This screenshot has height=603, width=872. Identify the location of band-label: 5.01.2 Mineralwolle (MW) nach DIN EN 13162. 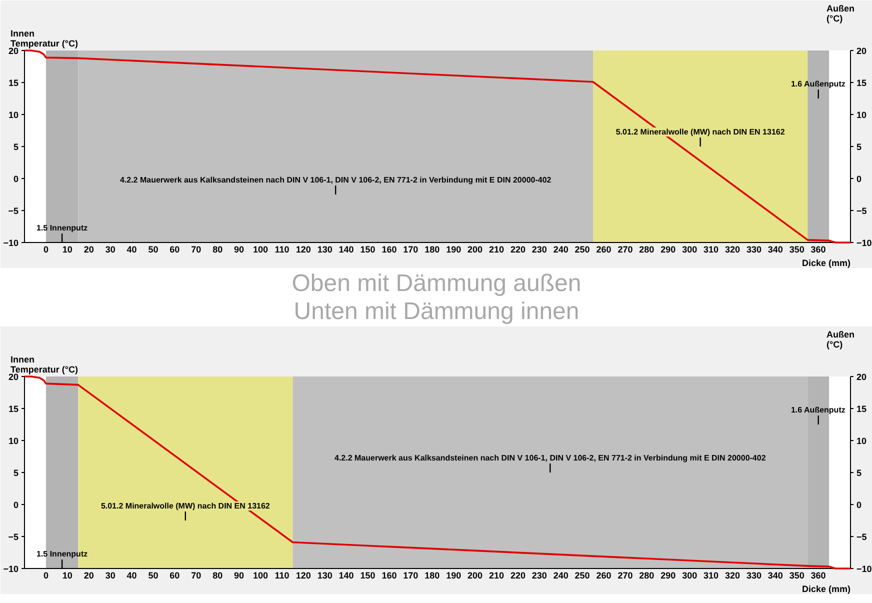
(185, 506).